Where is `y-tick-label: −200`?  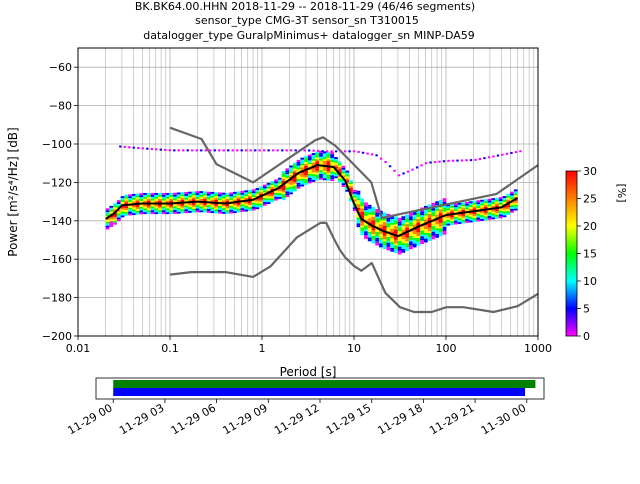
y-tick-label: −200 is located at coordinates (57, 336).